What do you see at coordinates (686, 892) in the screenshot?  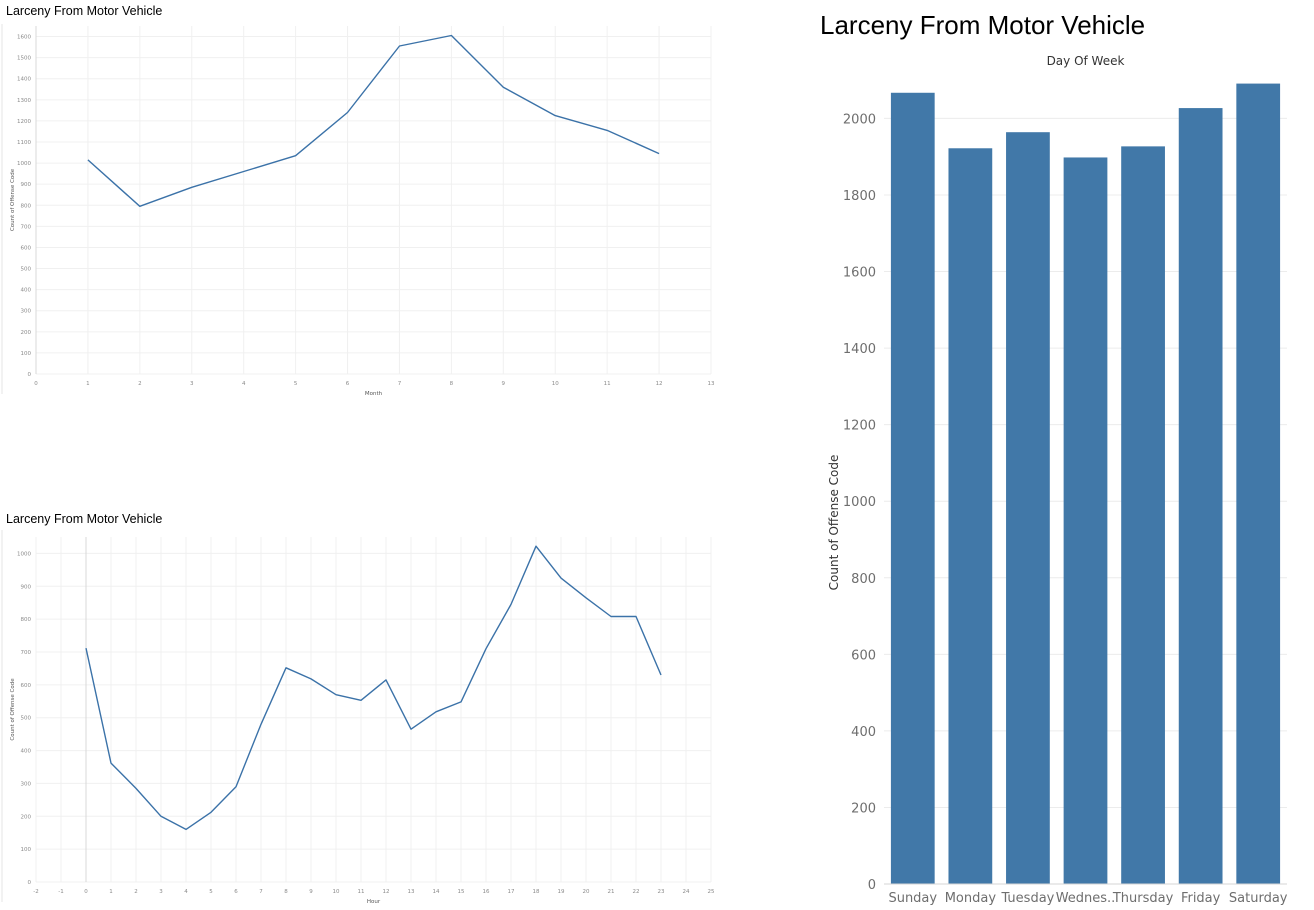 I see `x-tick-label: 24` at bounding box center [686, 892].